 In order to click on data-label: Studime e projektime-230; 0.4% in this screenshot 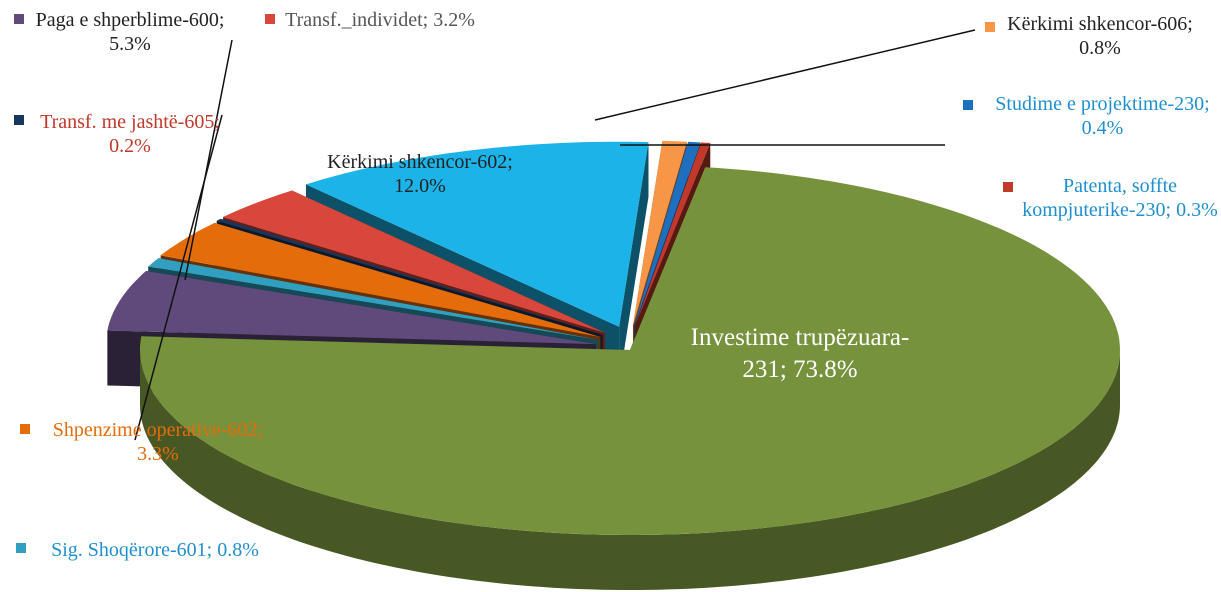, I will do `click(1102, 116)`.